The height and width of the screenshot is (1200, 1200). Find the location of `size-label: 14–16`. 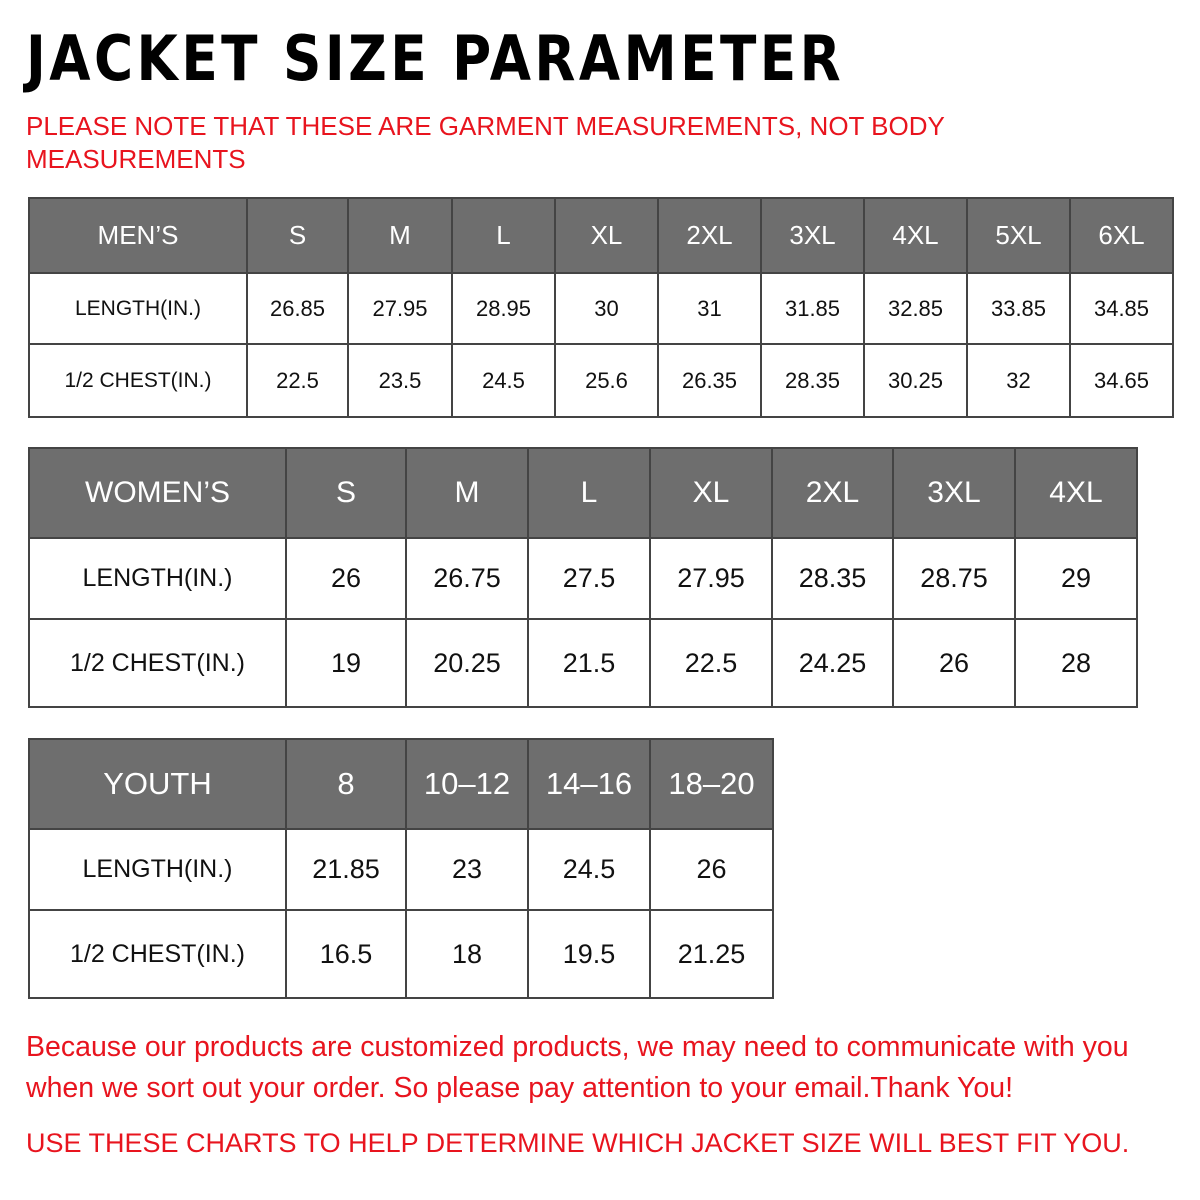

size-label: 14–16 is located at coordinates (589, 784).